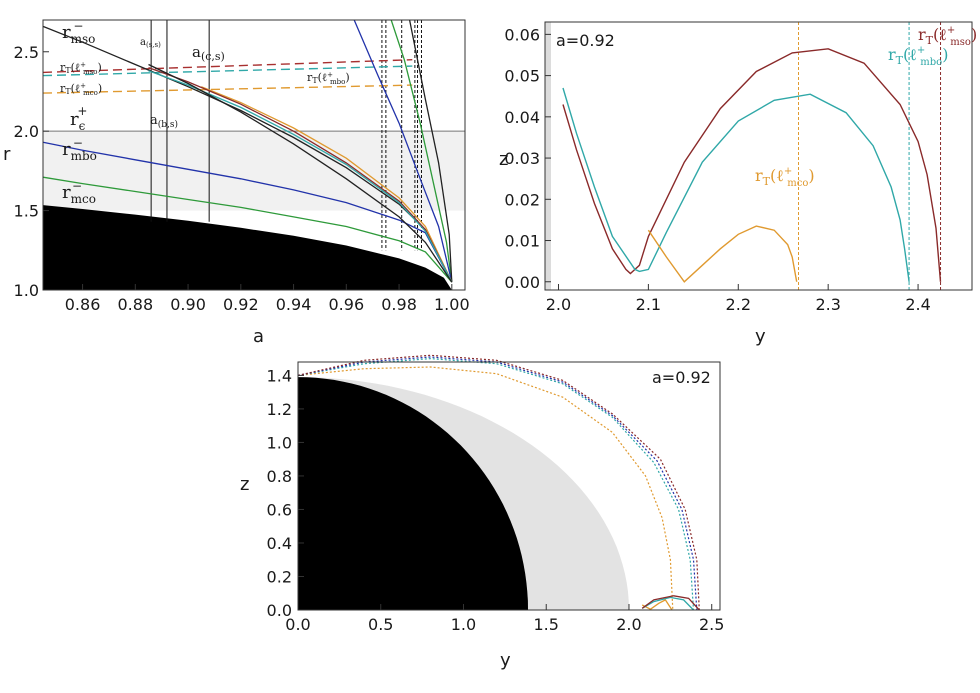 Image resolution: width=980 pixels, height=693 pixels. I want to click on p3-xtick-label: 0.5, so click(380, 624).